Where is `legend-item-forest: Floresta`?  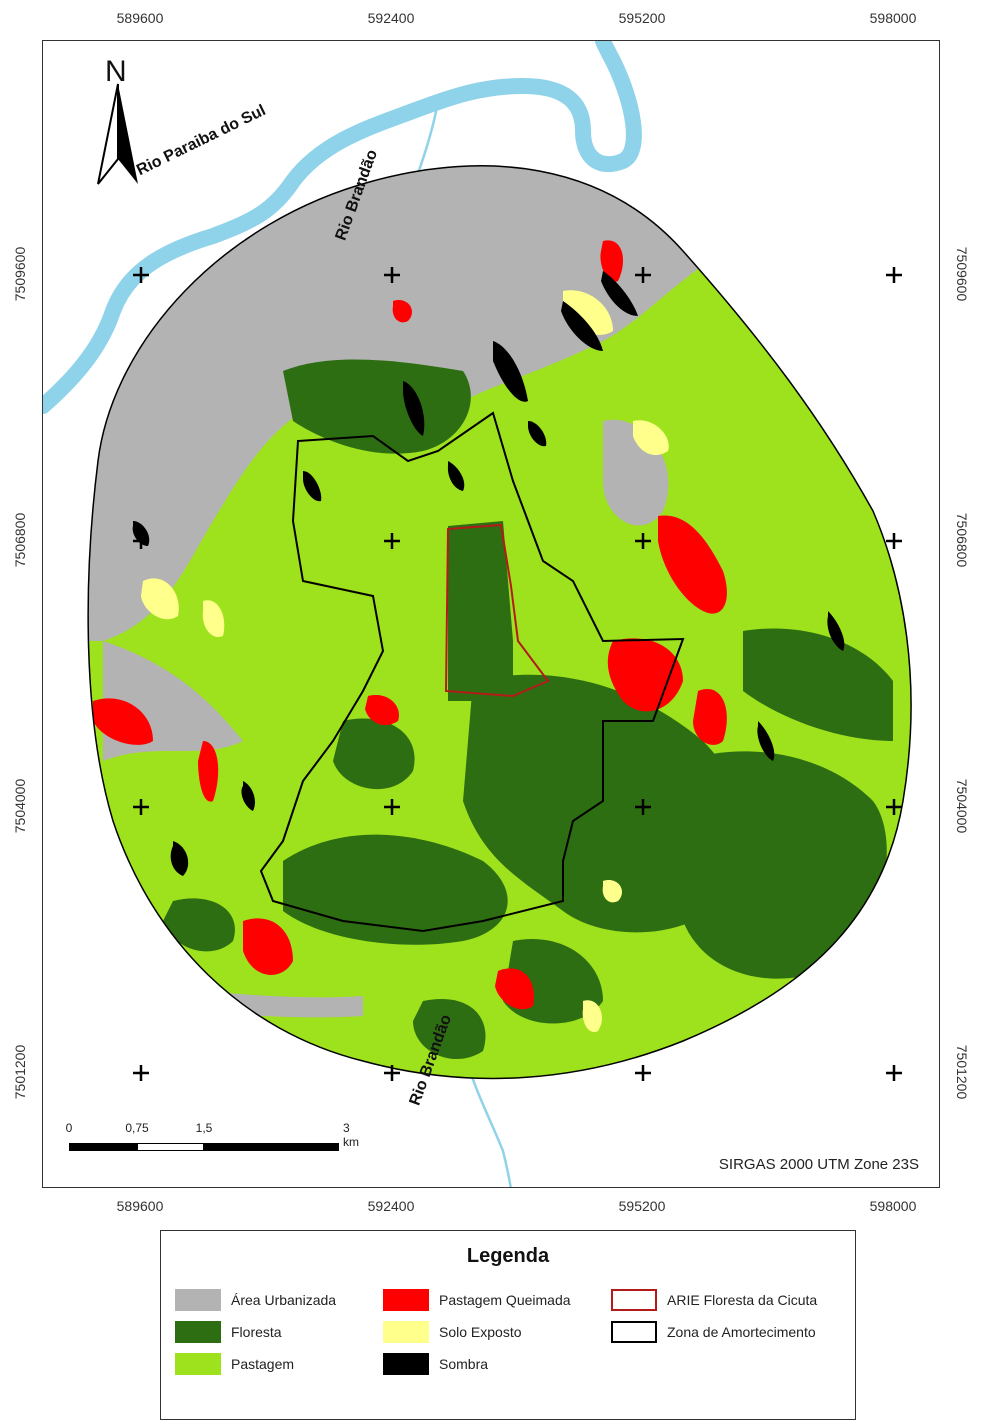 legend-item-forest: Floresta is located at coordinates (228, 1332).